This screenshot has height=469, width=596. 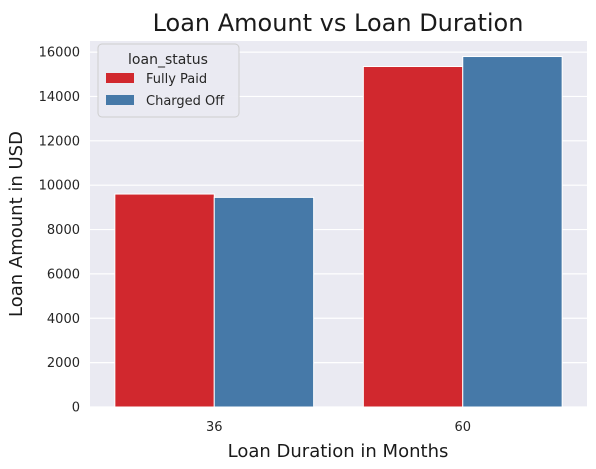 I want to click on y-tick-label: 2000, so click(x=63, y=363).